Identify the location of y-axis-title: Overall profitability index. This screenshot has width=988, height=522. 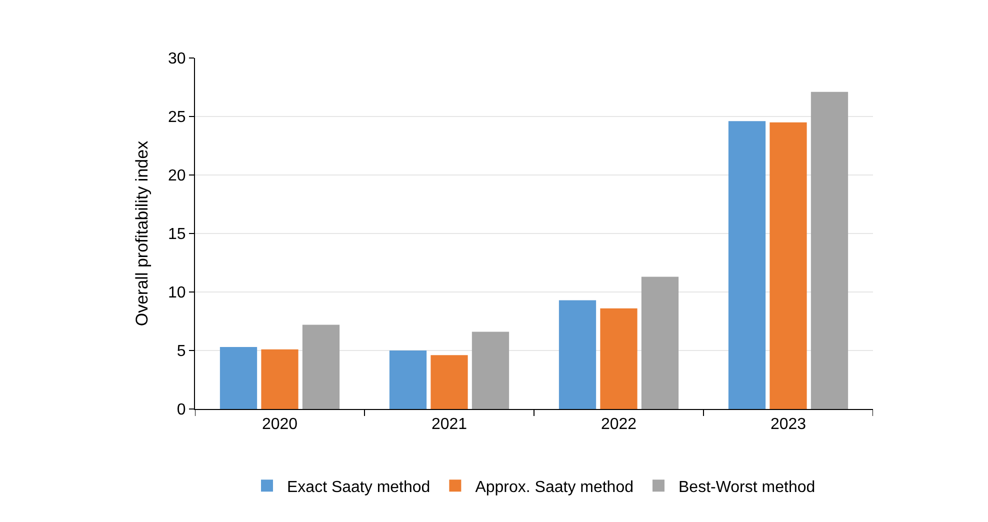
(142, 233).